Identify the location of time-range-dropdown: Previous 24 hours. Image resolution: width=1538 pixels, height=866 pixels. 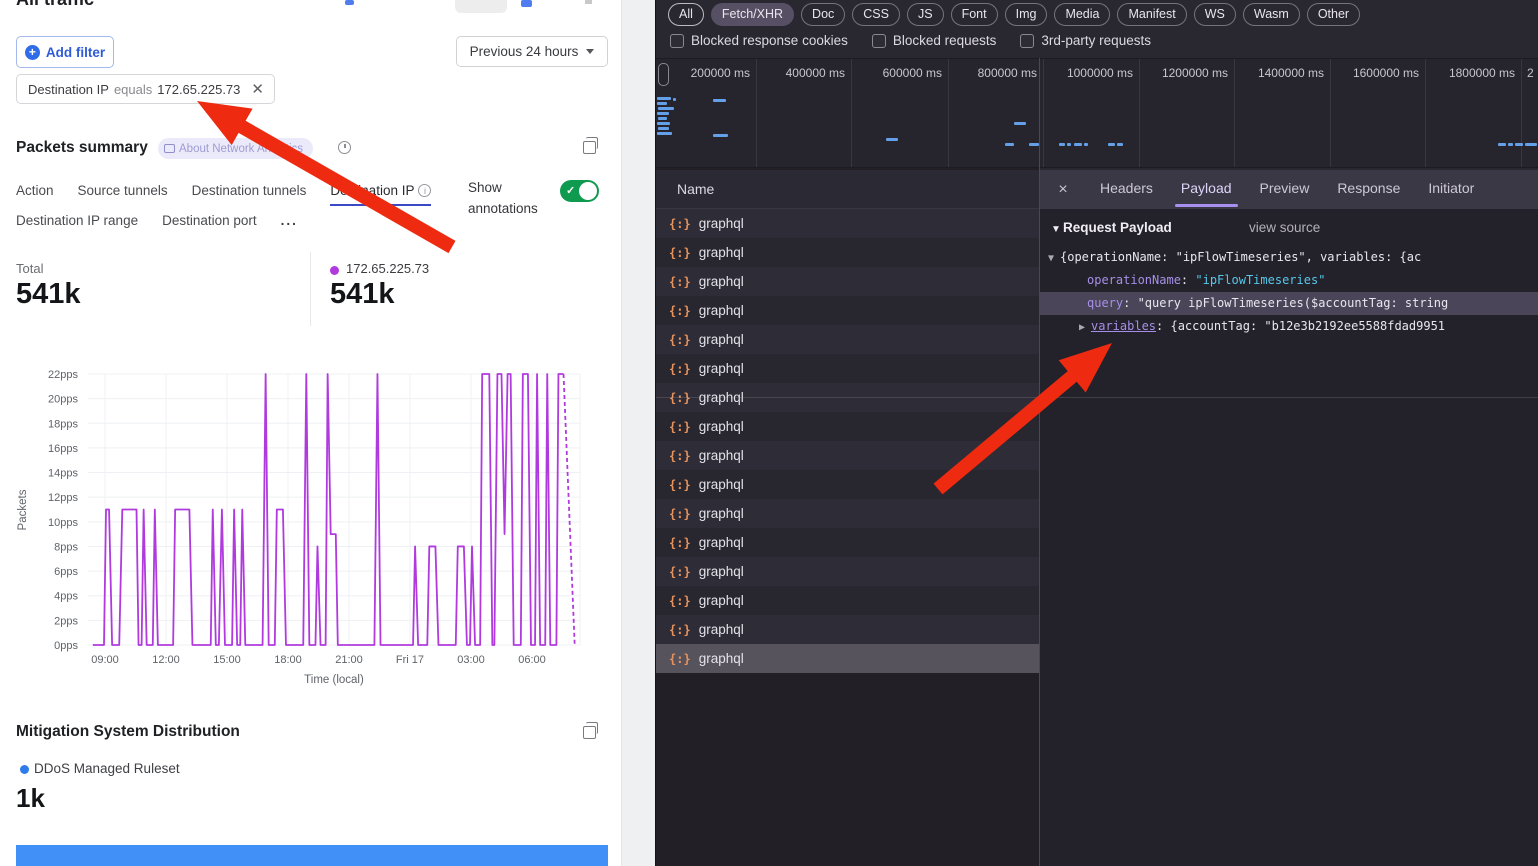
(532, 51).